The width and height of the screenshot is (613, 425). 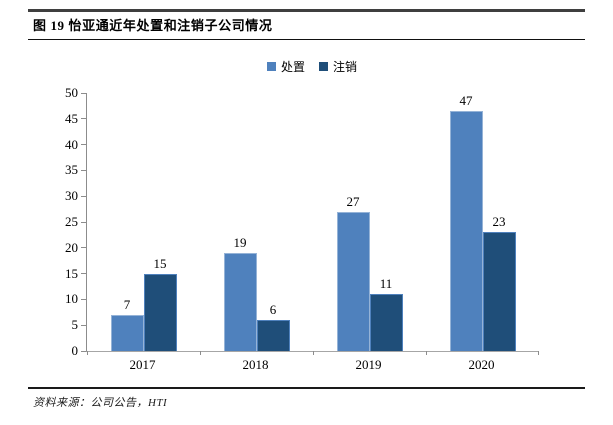 I want to click on bar-value-label: 6, so click(x=273, y=310).